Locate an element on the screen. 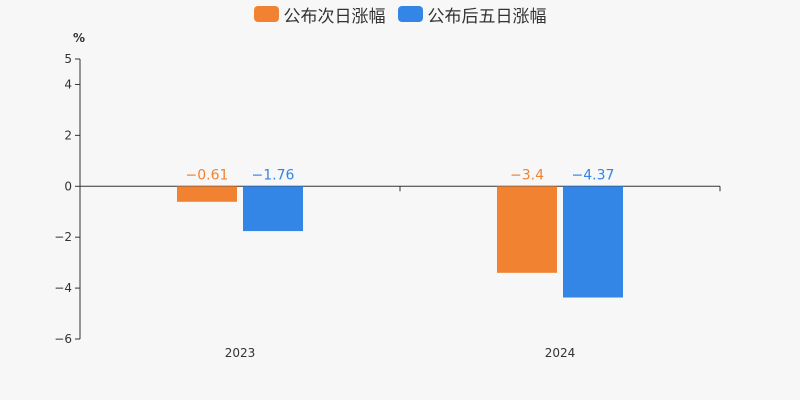 The height and width of the screenshot is (400, 800). y-tick-label: −4 is located at coordinates (63, 288).